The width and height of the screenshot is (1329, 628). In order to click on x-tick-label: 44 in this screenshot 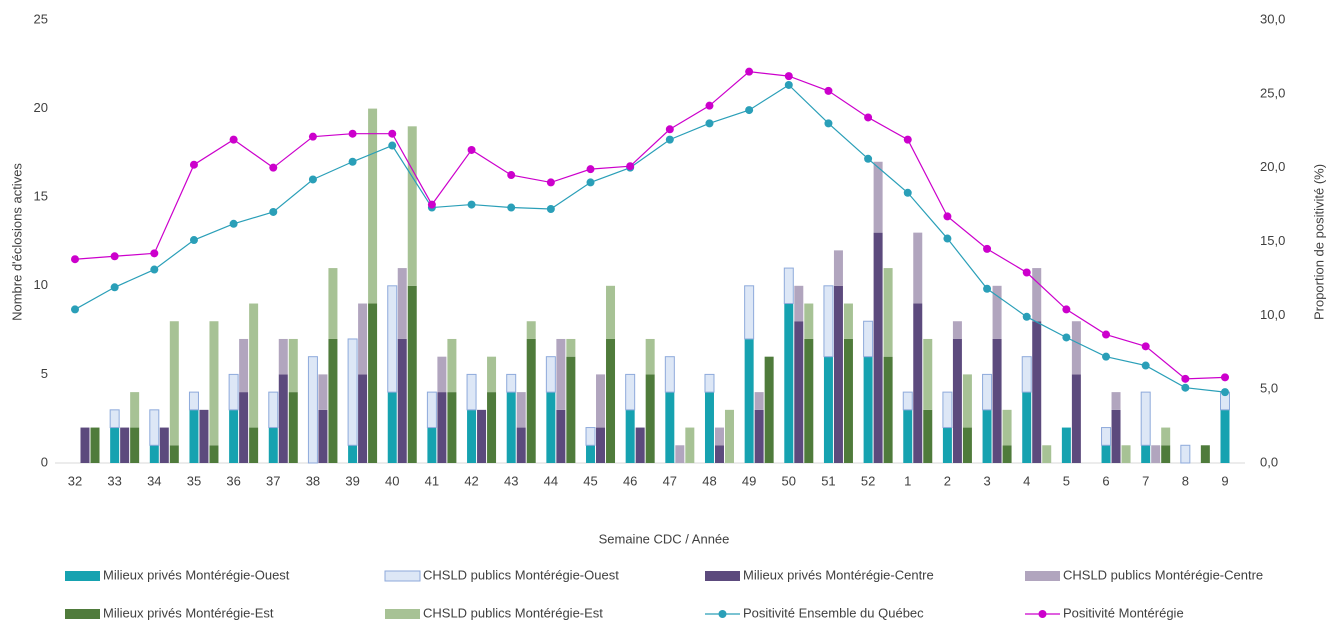, I will do `click(551, 480)`.